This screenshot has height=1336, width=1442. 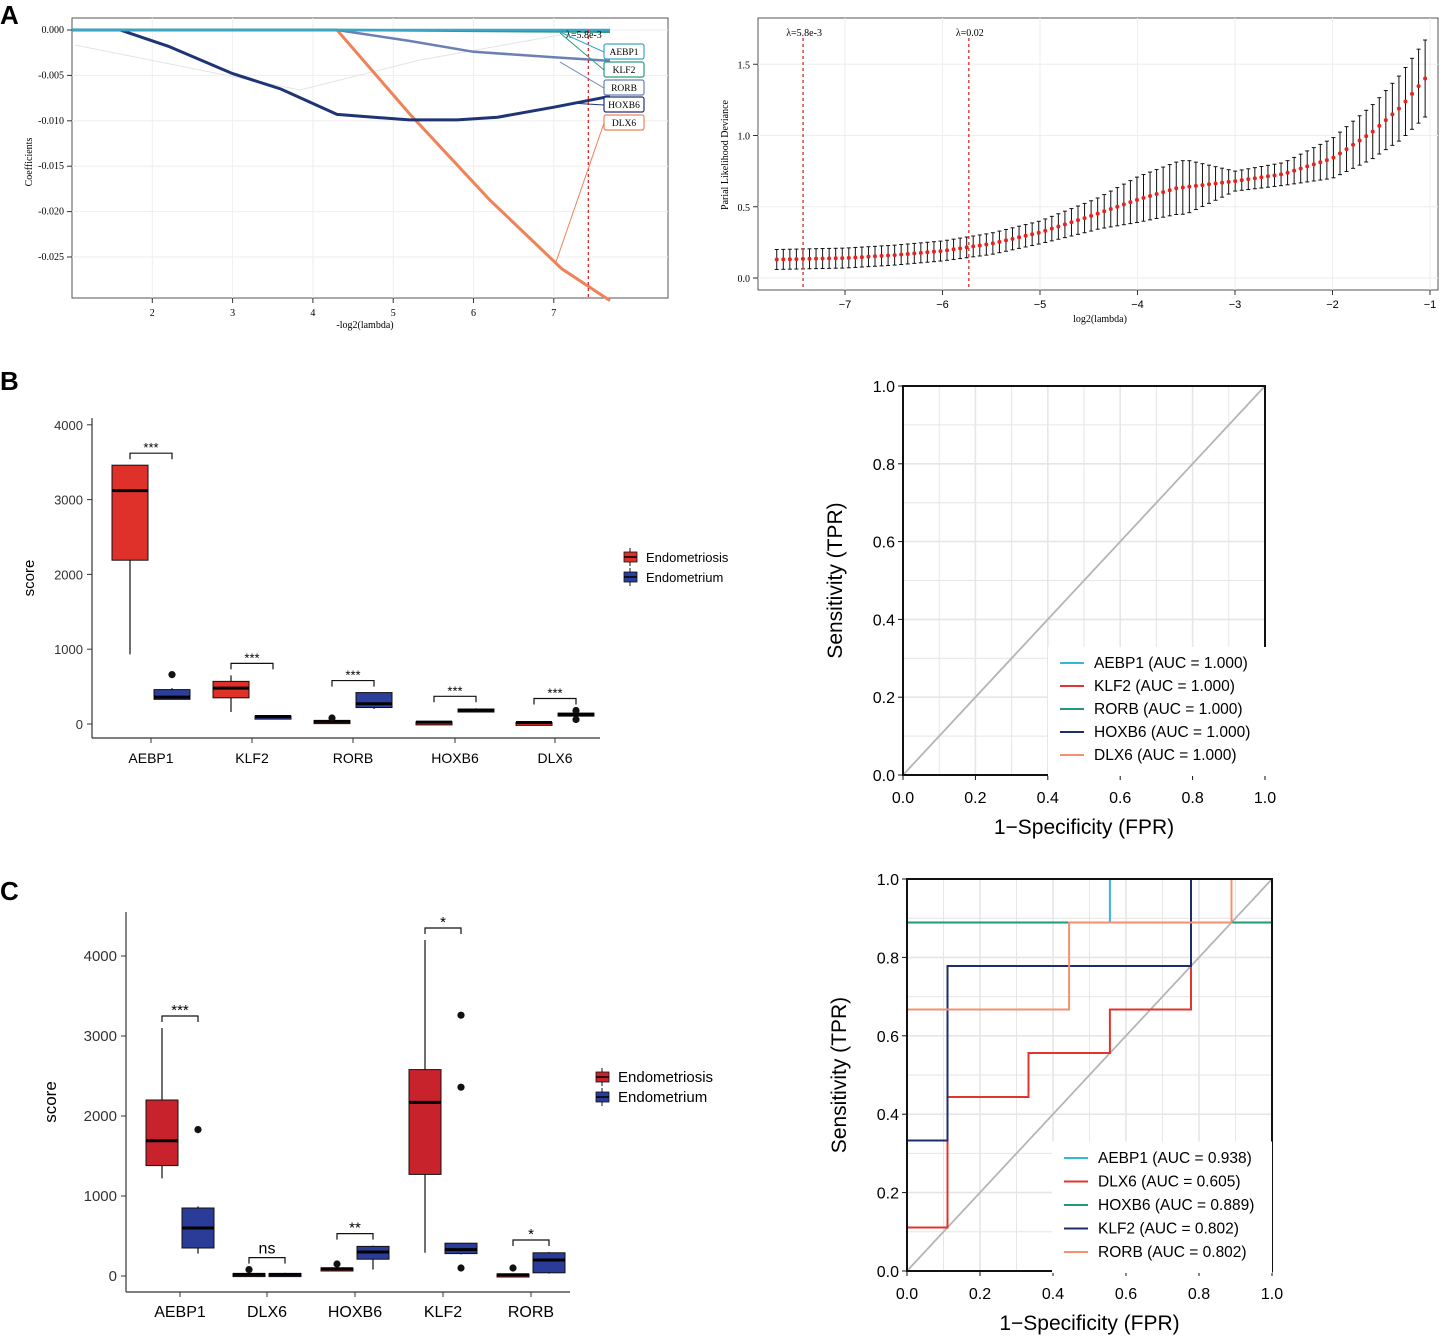 What do you see at coordinates (1265, 798) in the screenshot?
I see `x-tick-label: 1.0` at bounding box center [1265, 798].